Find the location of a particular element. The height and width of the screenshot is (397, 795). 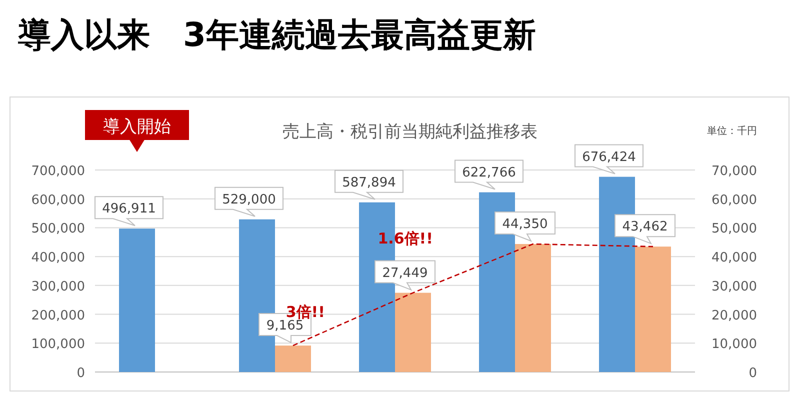

y-tick-label: 400,000 is located at coordinates (58, 258).